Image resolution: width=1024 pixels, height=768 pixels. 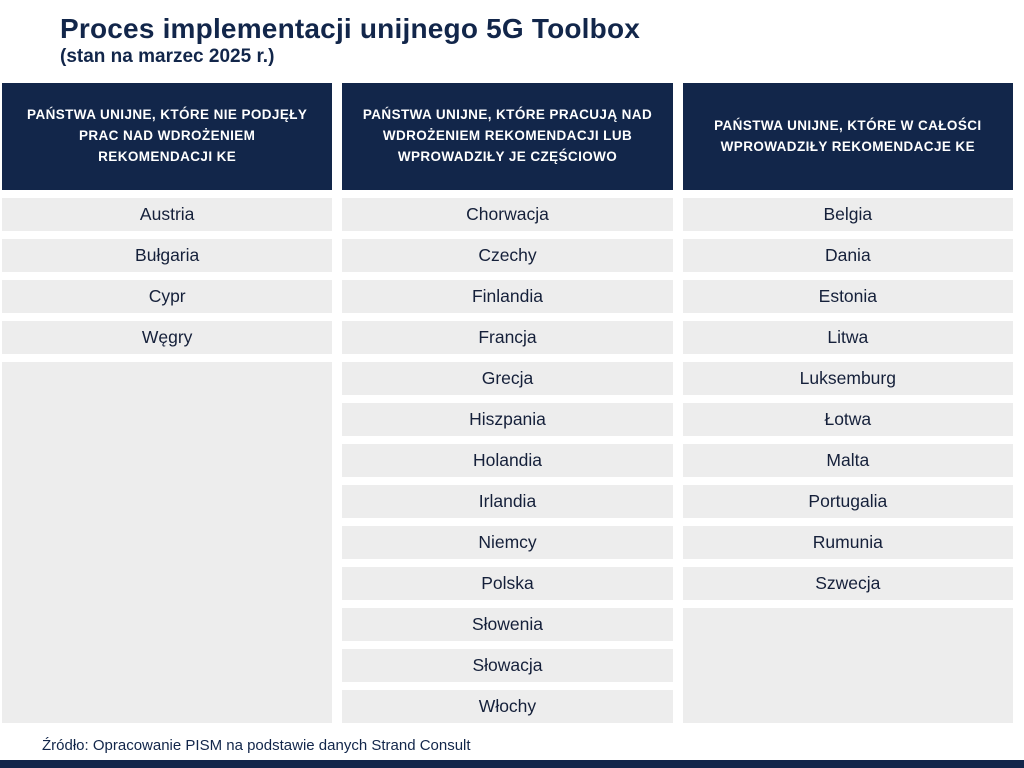 I want to click on country-cell: Rumunia, so click(x=847, y=543).